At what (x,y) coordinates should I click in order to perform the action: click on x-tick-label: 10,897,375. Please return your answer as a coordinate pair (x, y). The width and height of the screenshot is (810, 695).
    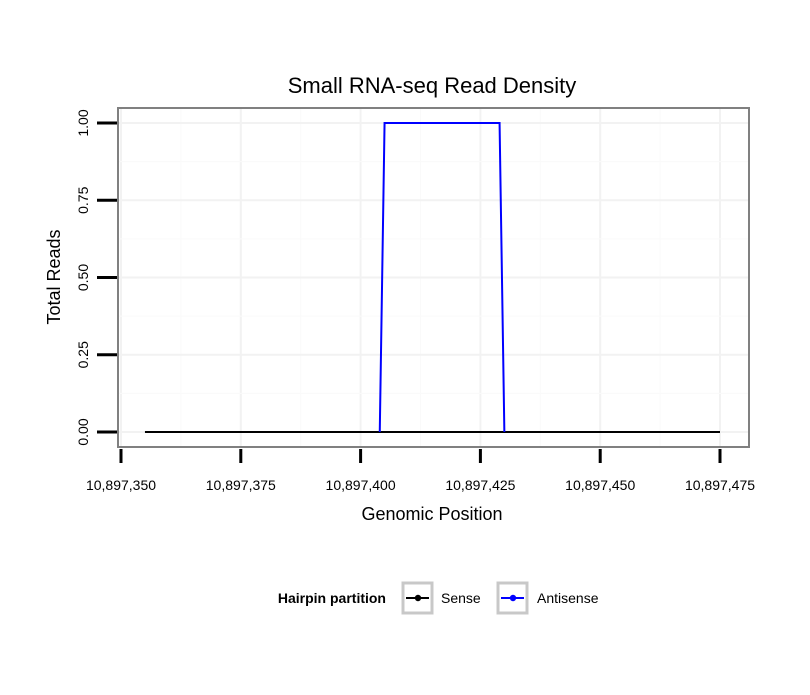
    Looking at the image, I should click on (241, 485).